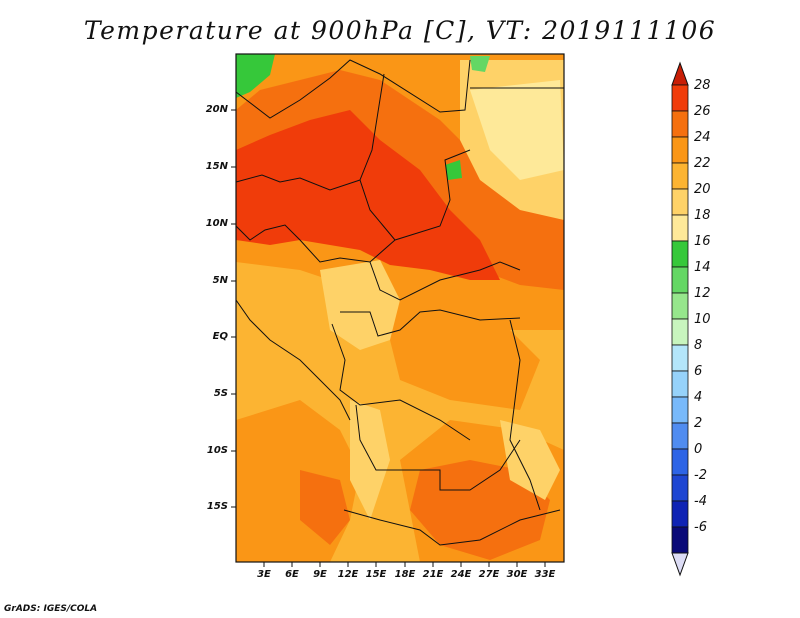  Describe the element at coordinates (220, 336) in the screenshot. I see `y-tick-eq: EQ` at that location.